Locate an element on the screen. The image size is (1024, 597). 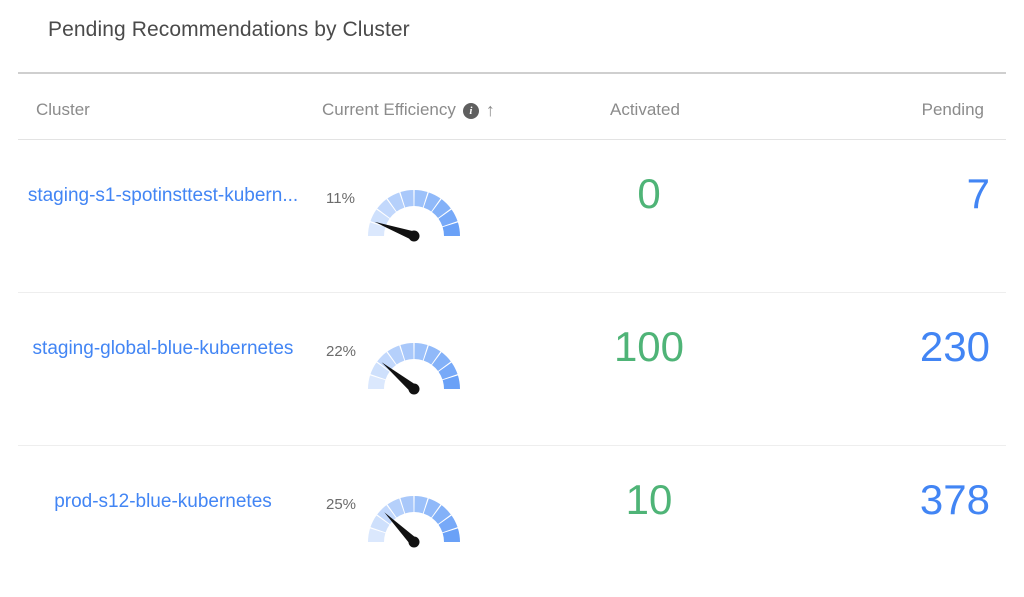
current-efficiency-cell: 11% is located at coordinates (459, 223).